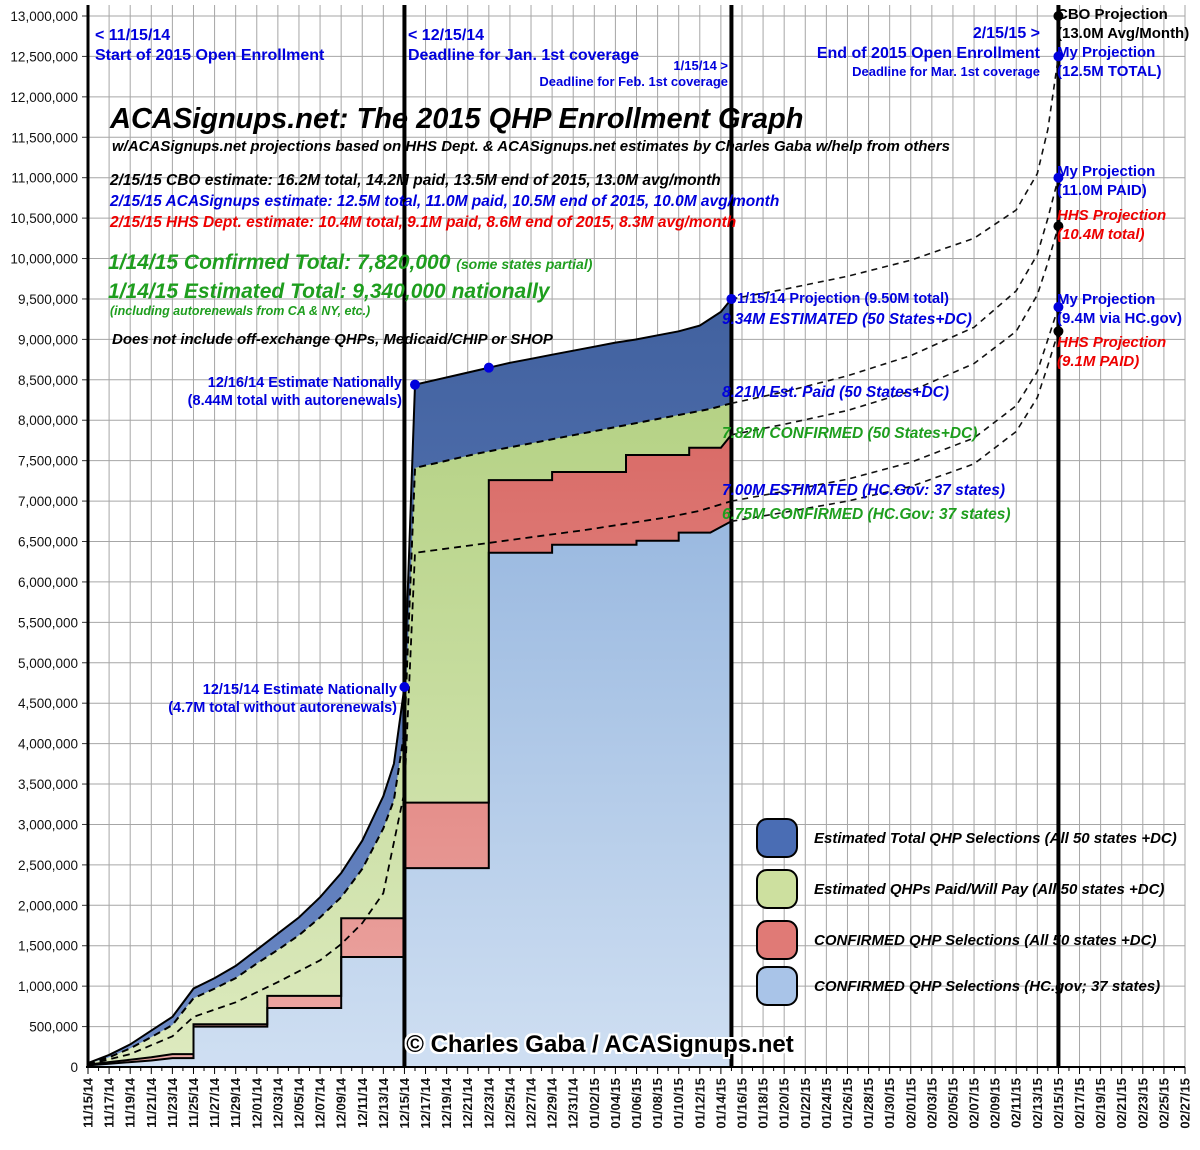  I want to click on label-821m: 8.21M Est. Paid (50 States+DC), so click(835, 392).